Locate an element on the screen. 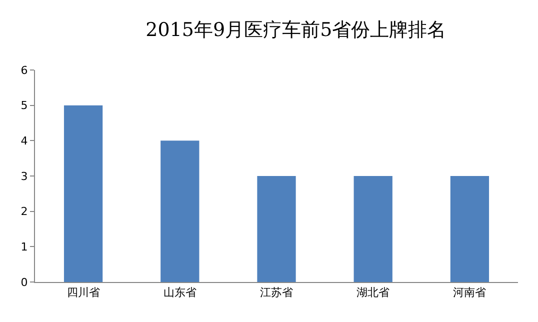  x-tick-label: 江苏省 is located at coordinates (276, 293).